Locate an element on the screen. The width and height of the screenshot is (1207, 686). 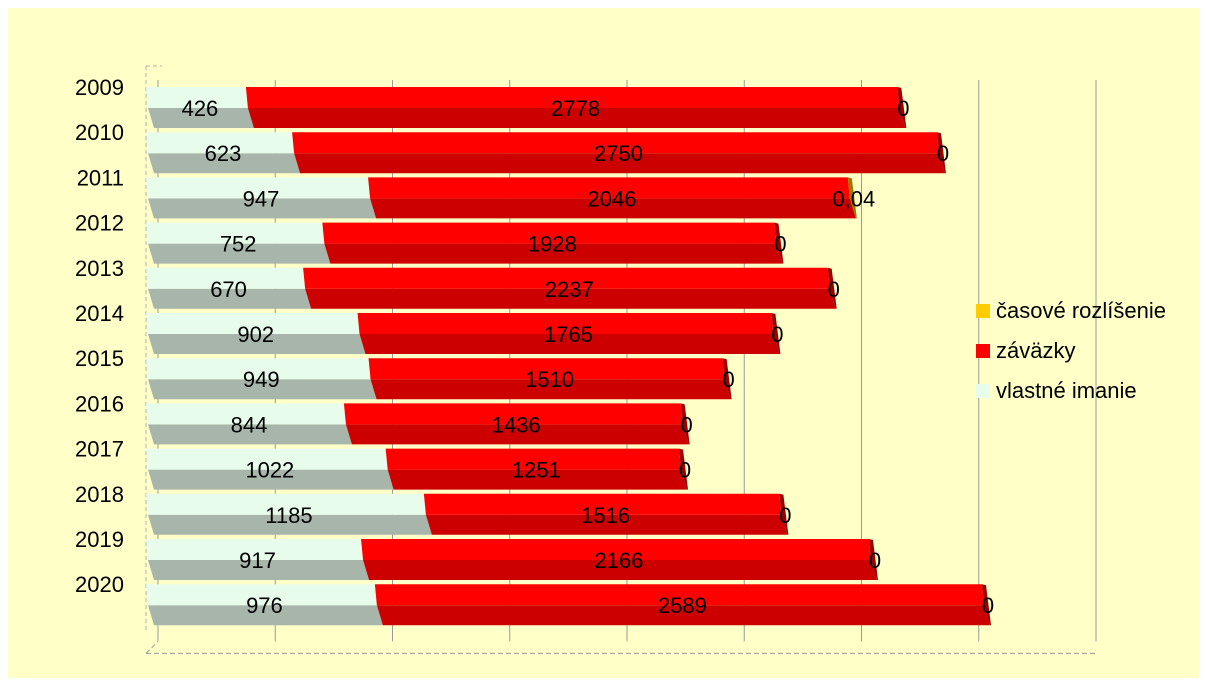
data-label: 670 is located at coordinates (228, 289).